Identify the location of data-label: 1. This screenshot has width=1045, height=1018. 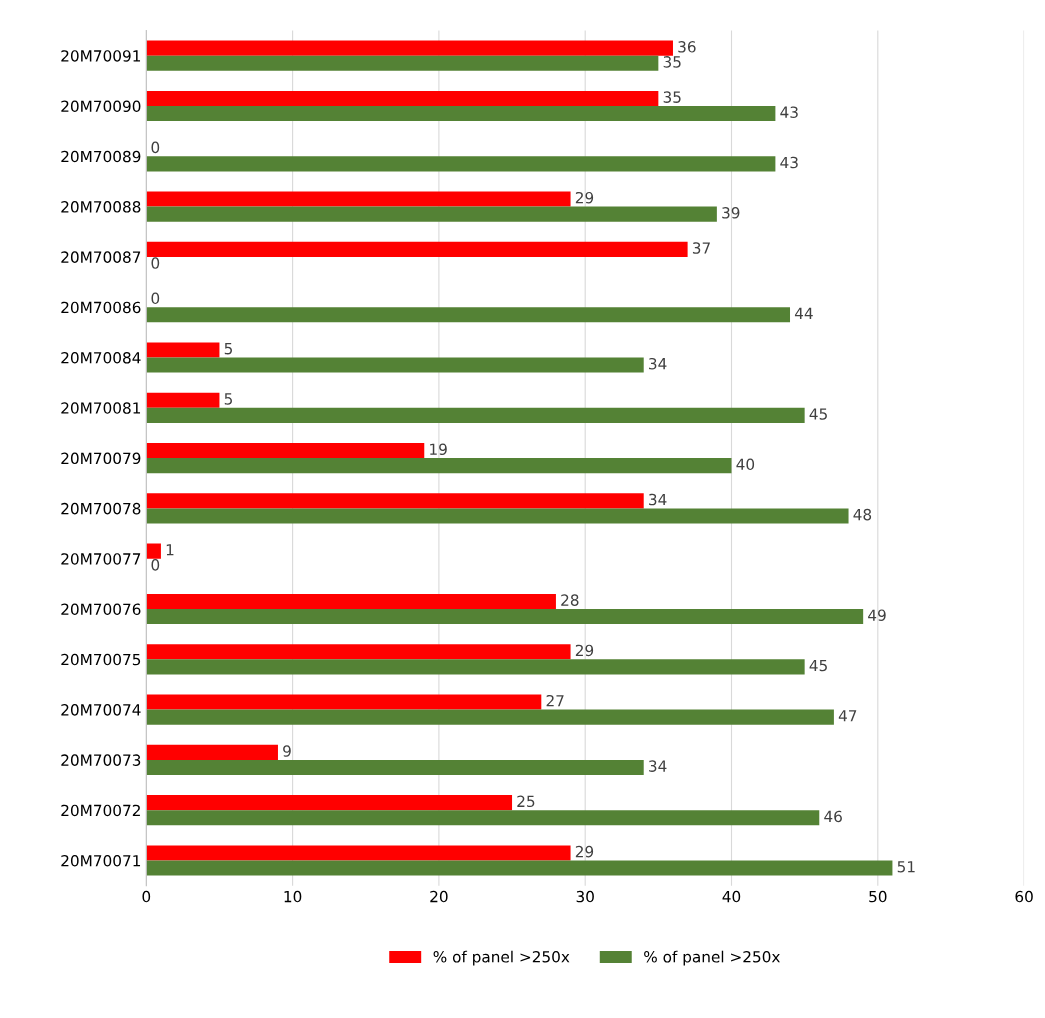
(170, 550).